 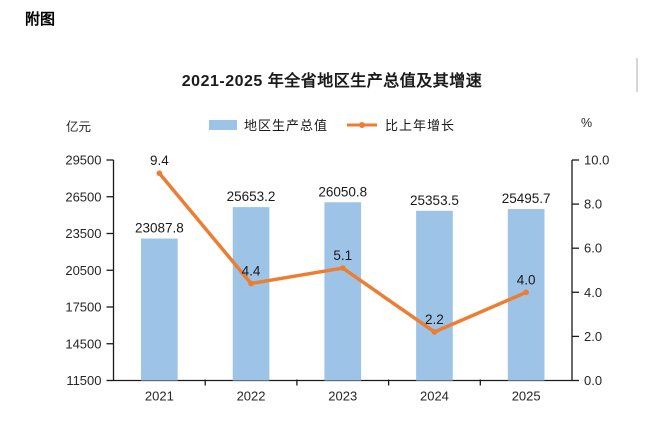 I want to click on x-axis-category-label: 2024, so click(x=434, y=396).